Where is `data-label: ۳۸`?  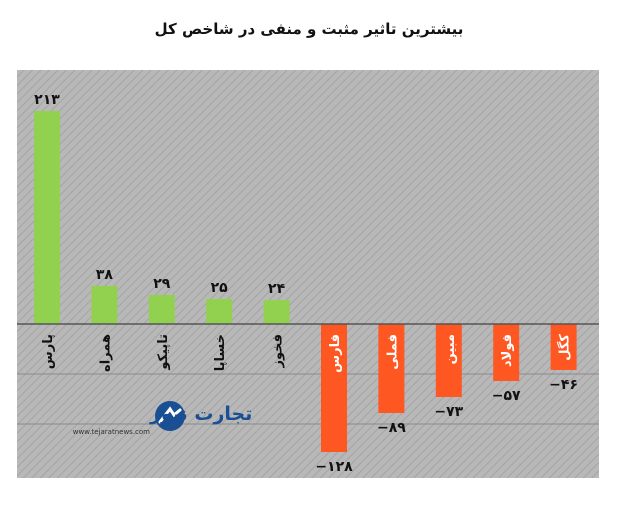
data-label: ۳۸ is located at coordinates (105, 275).